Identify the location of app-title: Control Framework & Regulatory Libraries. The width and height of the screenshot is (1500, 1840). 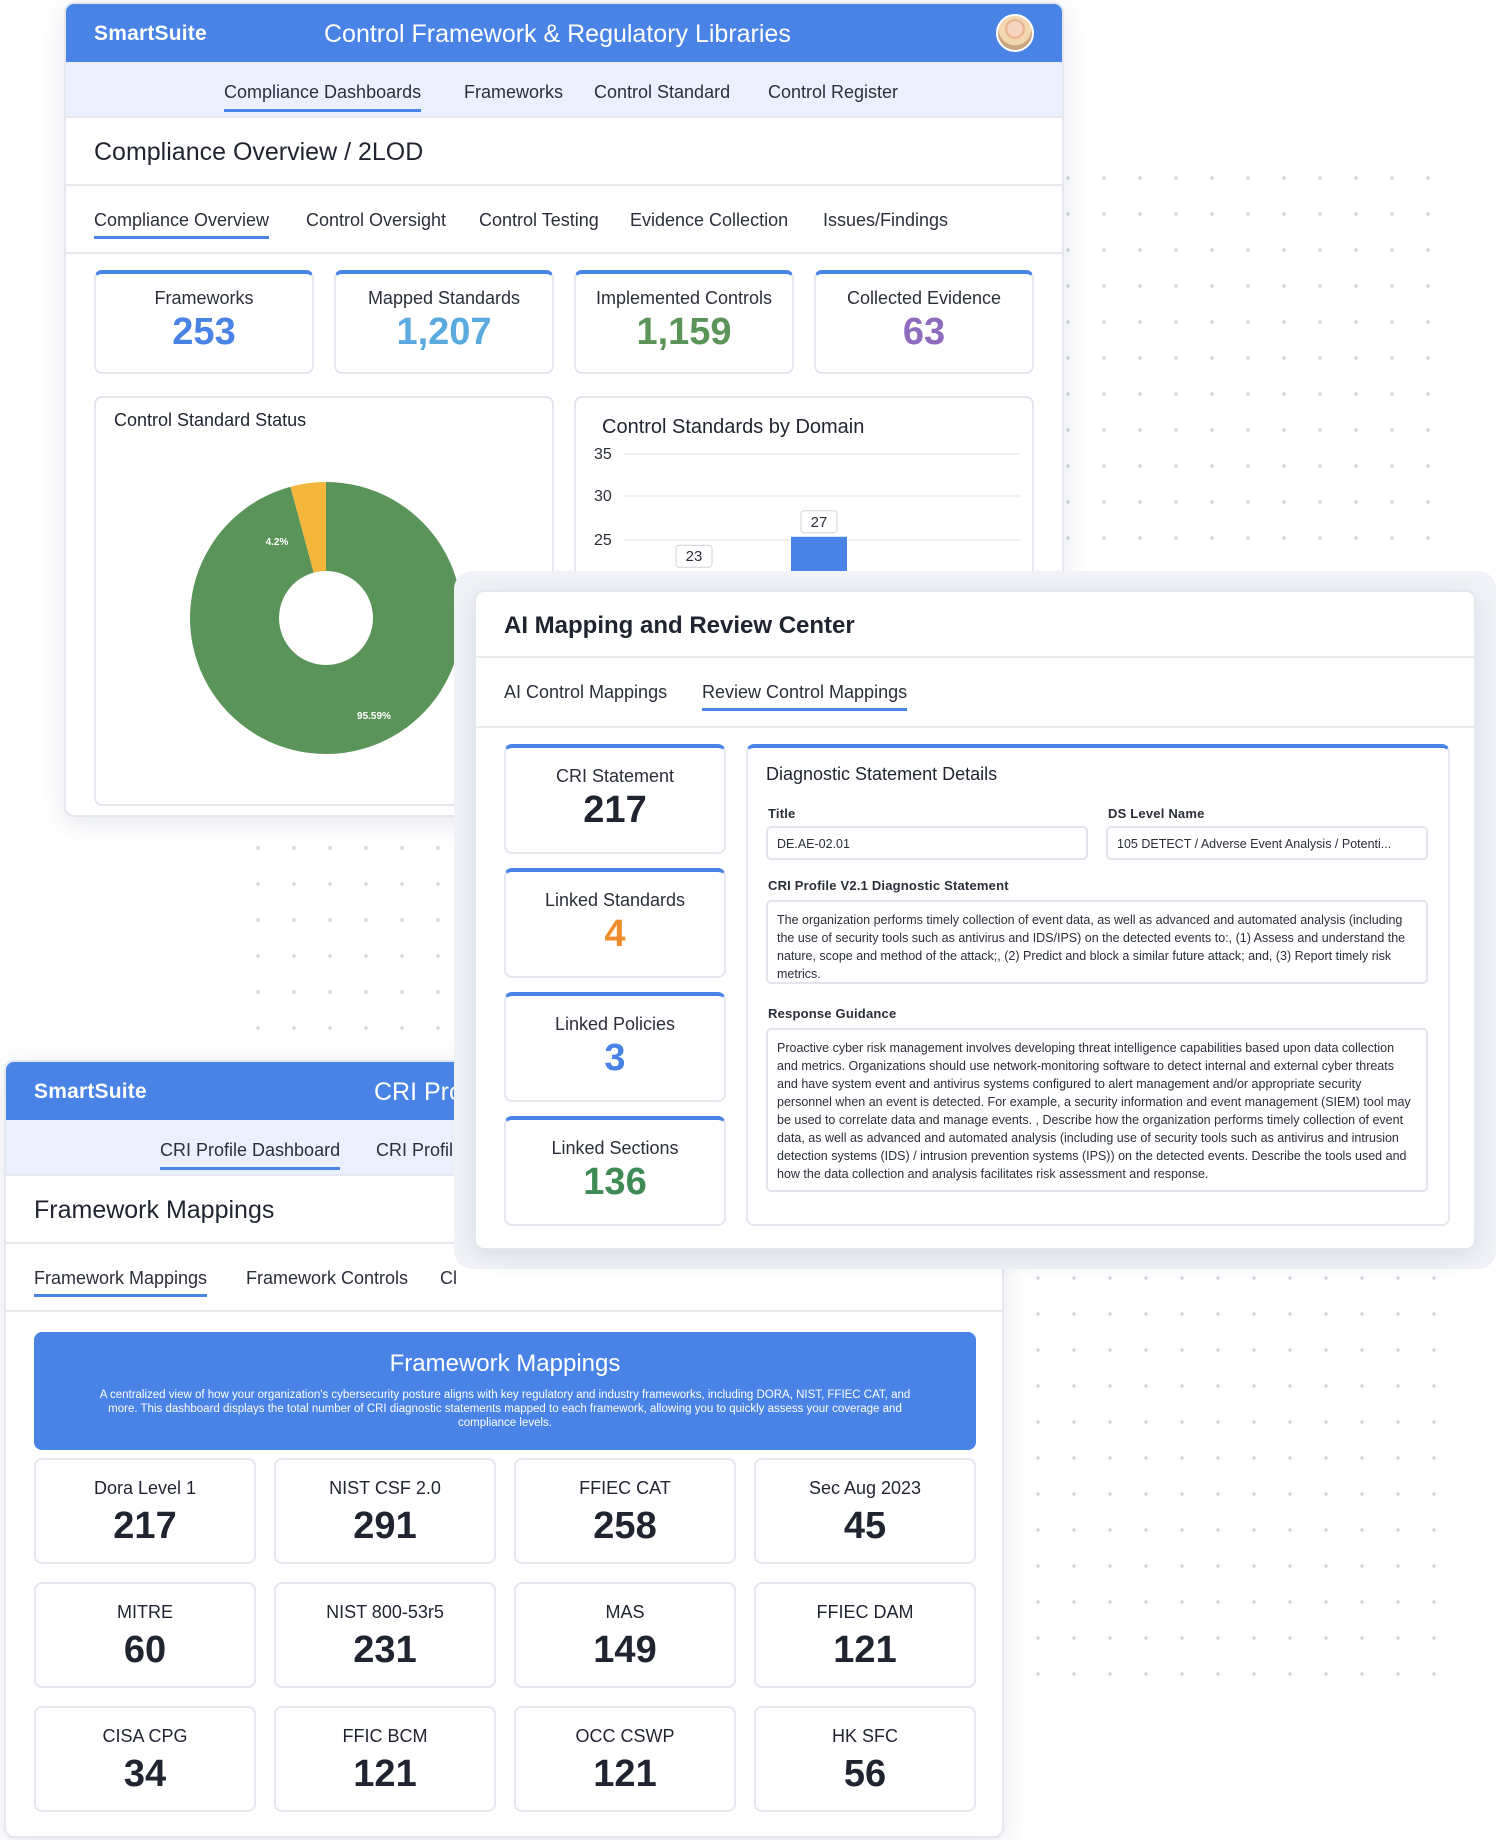
(557, 34).